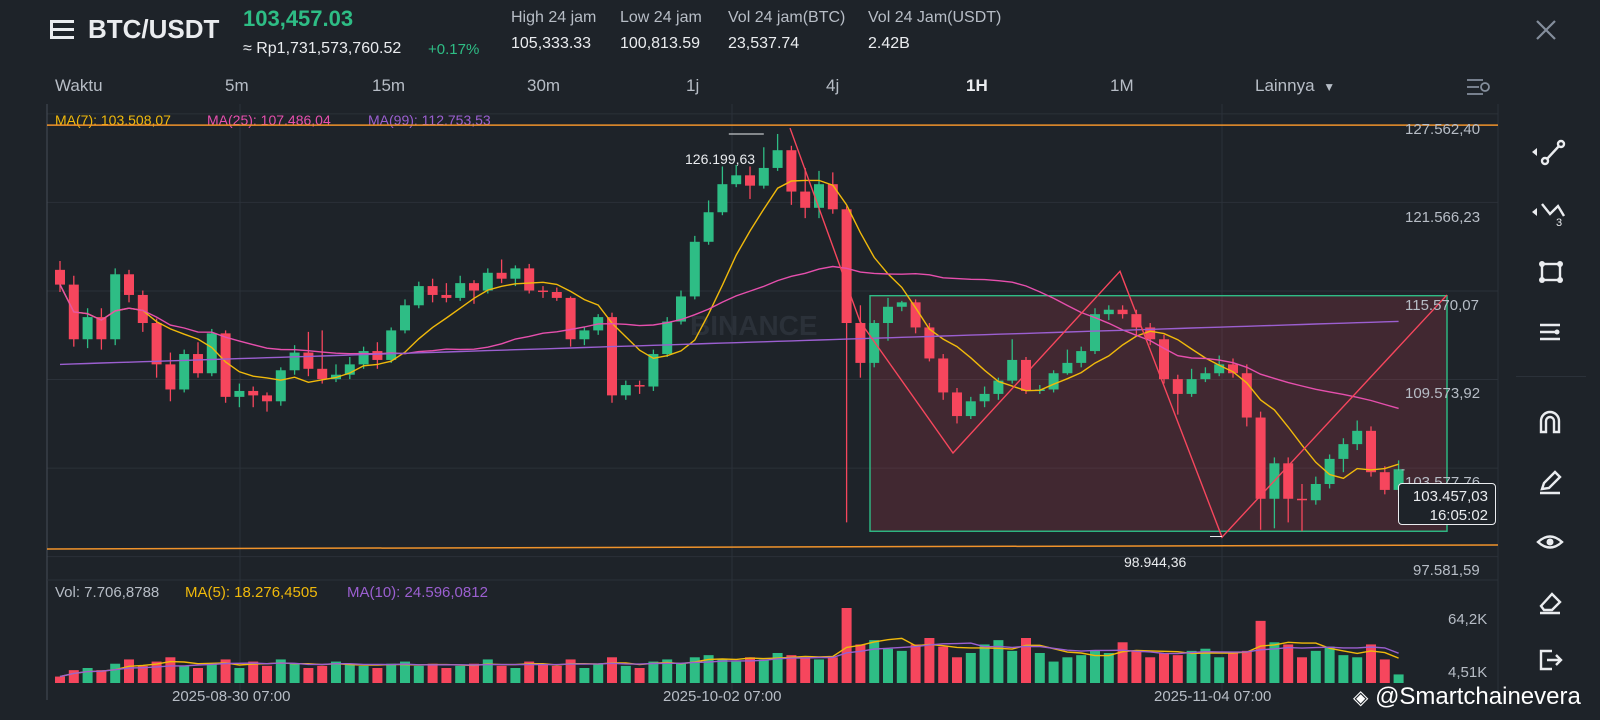 This screenshot has width=1600, height=720. What do you see at coordinates (1546, 30) in the screenshot?
I see `close-icon` at bounding box center [1546, 30].